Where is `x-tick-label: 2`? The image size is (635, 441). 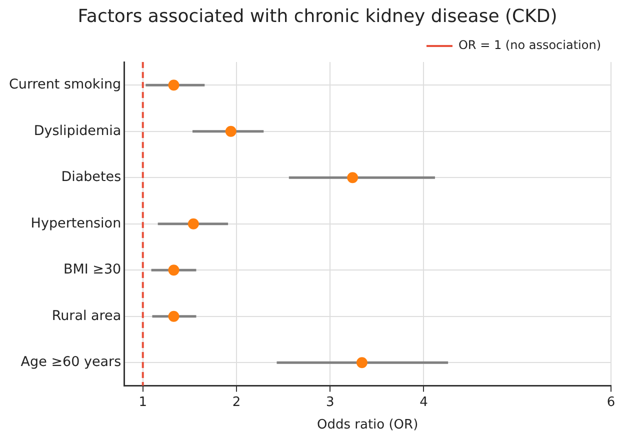
x-tick-label: 2 is located at coordinates (236, 402).